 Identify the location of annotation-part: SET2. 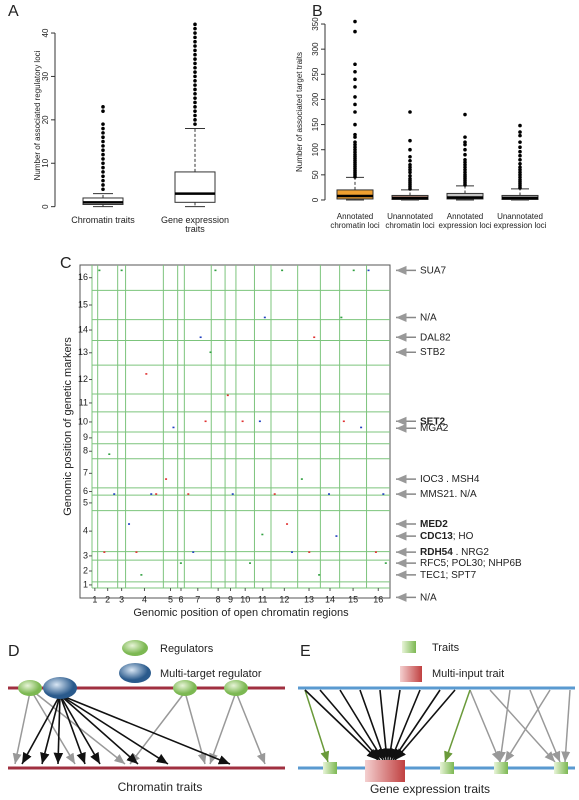
(432, 421).